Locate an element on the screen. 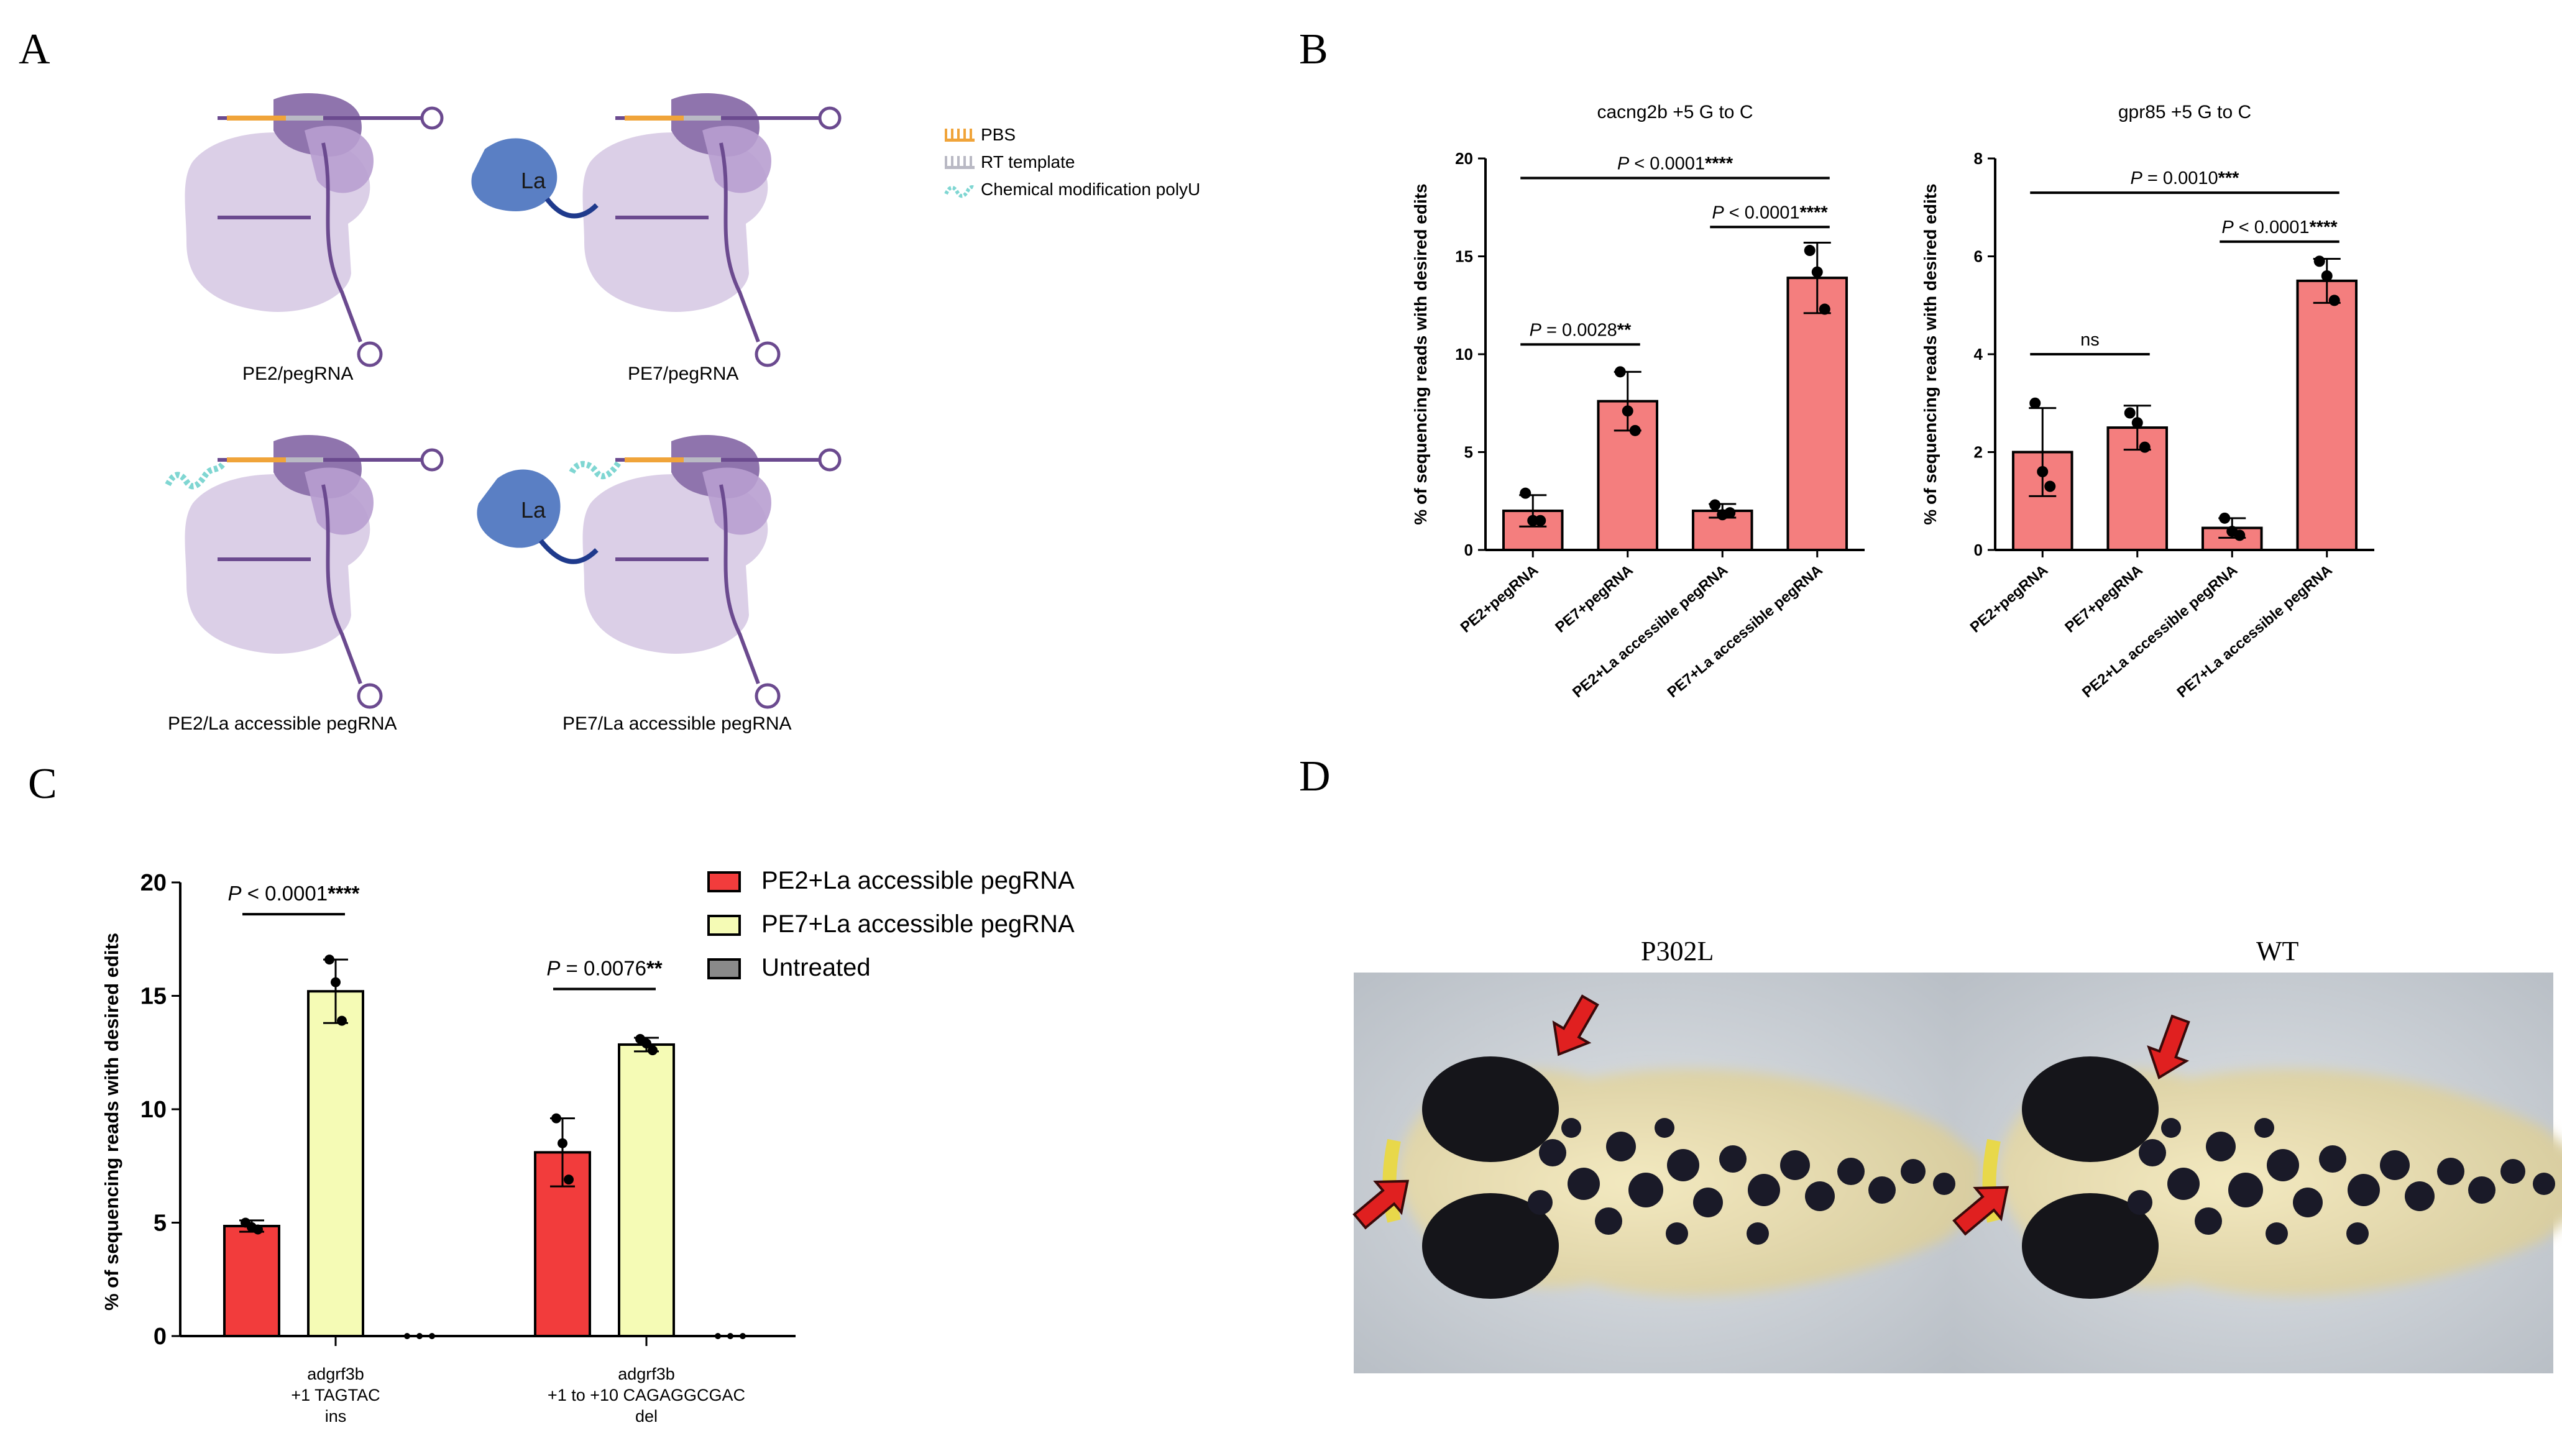 The image size is (2562, 1456). legend-item-rt-template: RT template is located at coordinates (1072, 162).